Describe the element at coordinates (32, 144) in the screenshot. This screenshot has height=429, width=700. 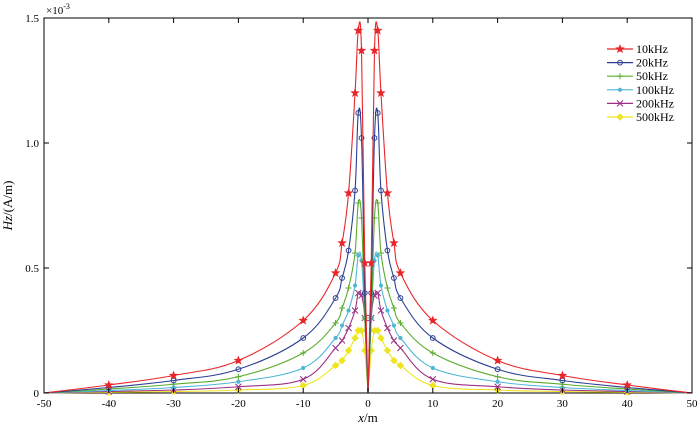
I see `y-tick-label: 1.0` at that location.